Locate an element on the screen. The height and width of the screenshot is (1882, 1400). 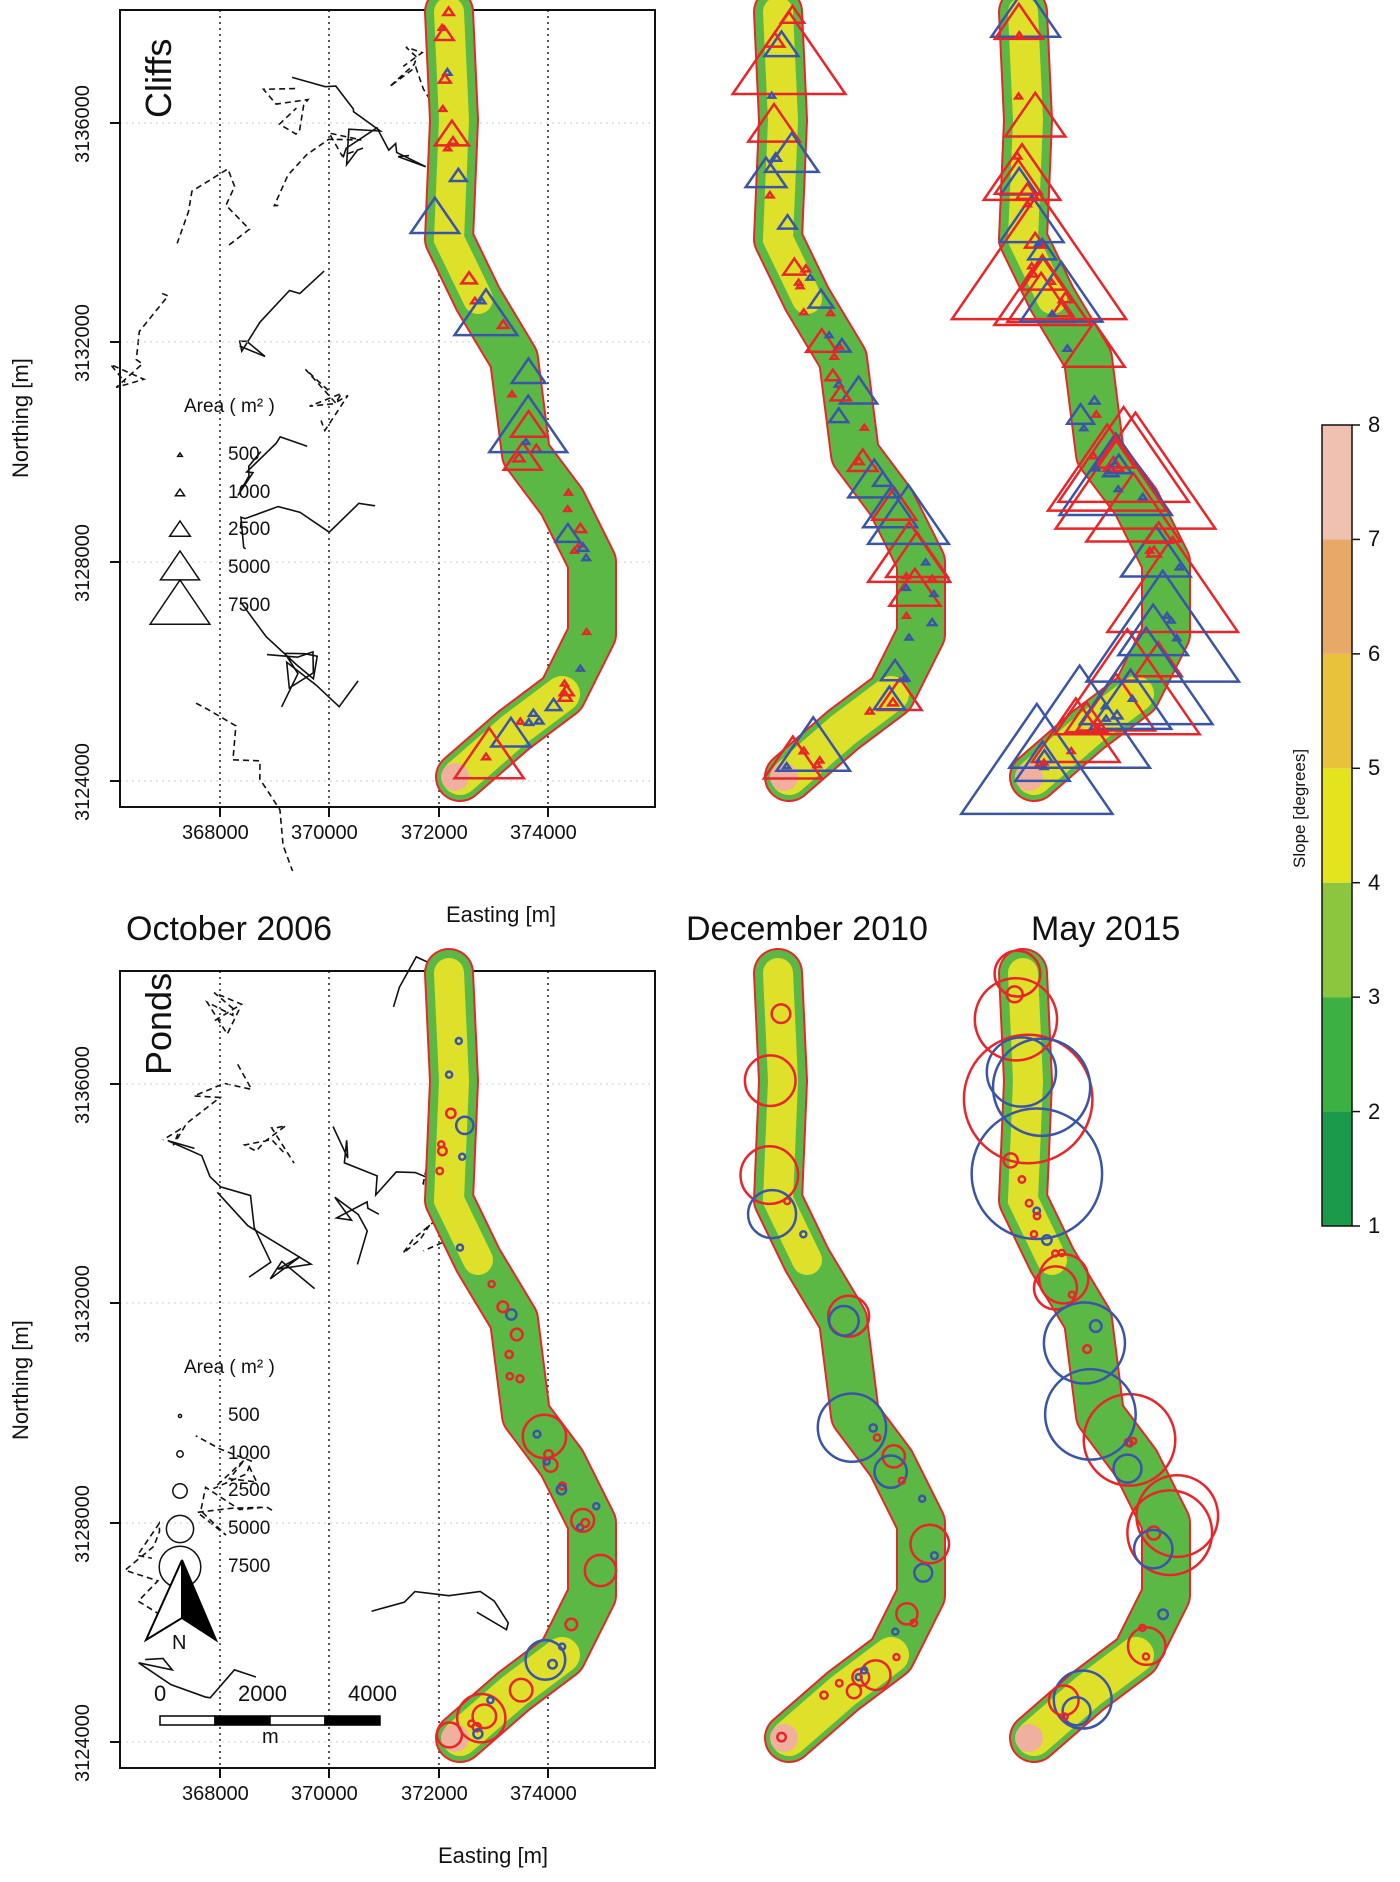
date-title-2015: May 2015 is located at coordinates (1106, 929).